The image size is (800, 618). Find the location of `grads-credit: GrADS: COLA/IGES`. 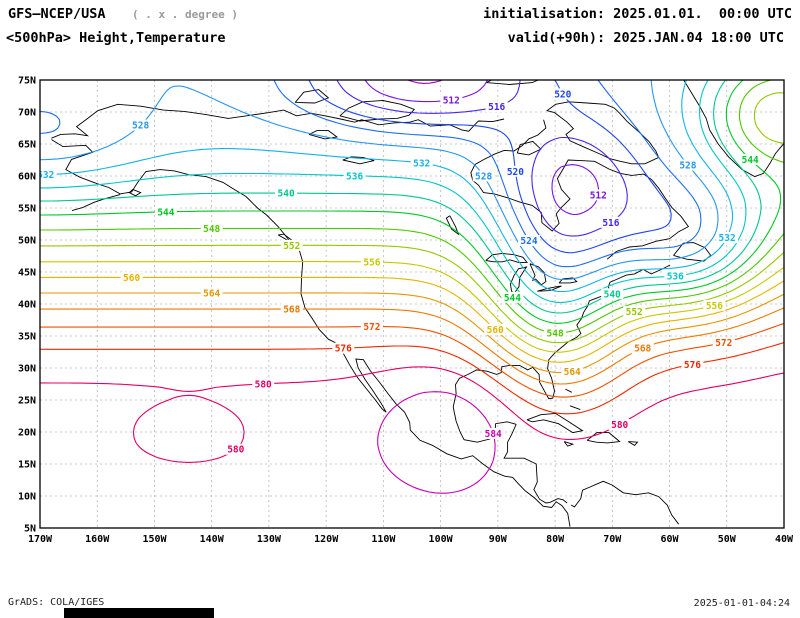

grads-credit: GrADS: COLA/IGES is located at coordinates (56, 602).